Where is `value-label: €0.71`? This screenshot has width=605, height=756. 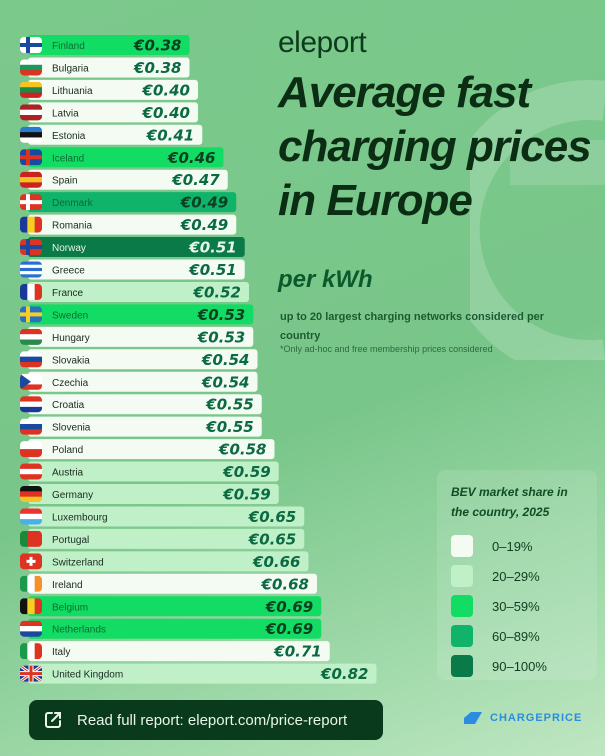 value-label: €0.71 is located at coordinates (297, 652).